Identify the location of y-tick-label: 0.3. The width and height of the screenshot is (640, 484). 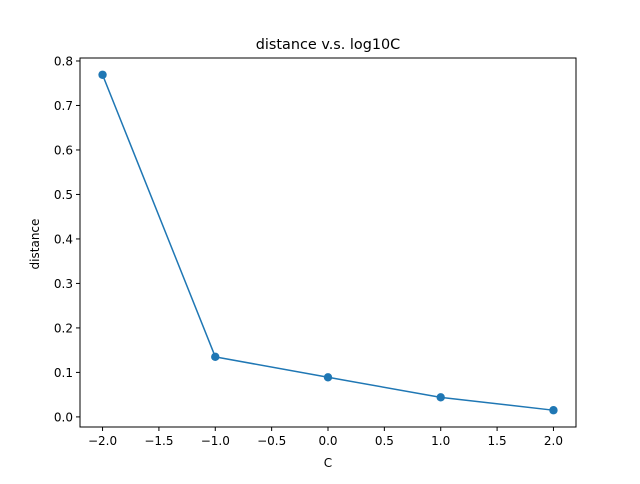
(63, 284).